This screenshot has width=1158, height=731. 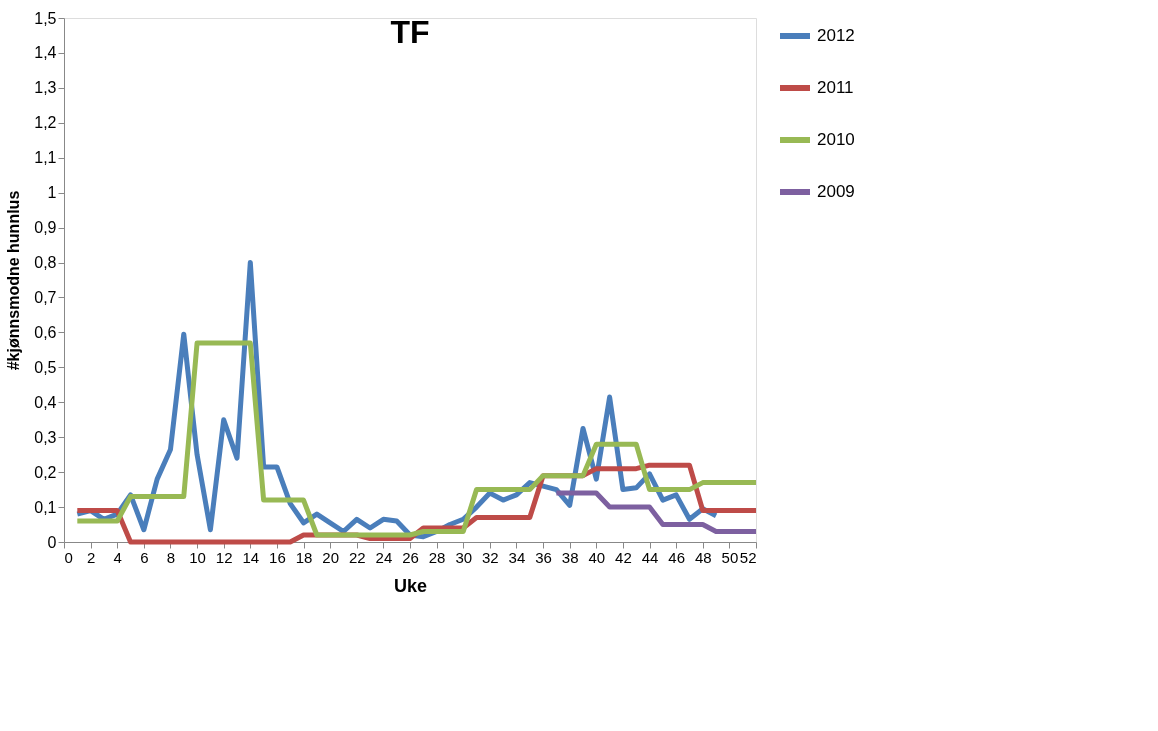 I want to click on x-tick-label: 10, so click(x=197, y=557).